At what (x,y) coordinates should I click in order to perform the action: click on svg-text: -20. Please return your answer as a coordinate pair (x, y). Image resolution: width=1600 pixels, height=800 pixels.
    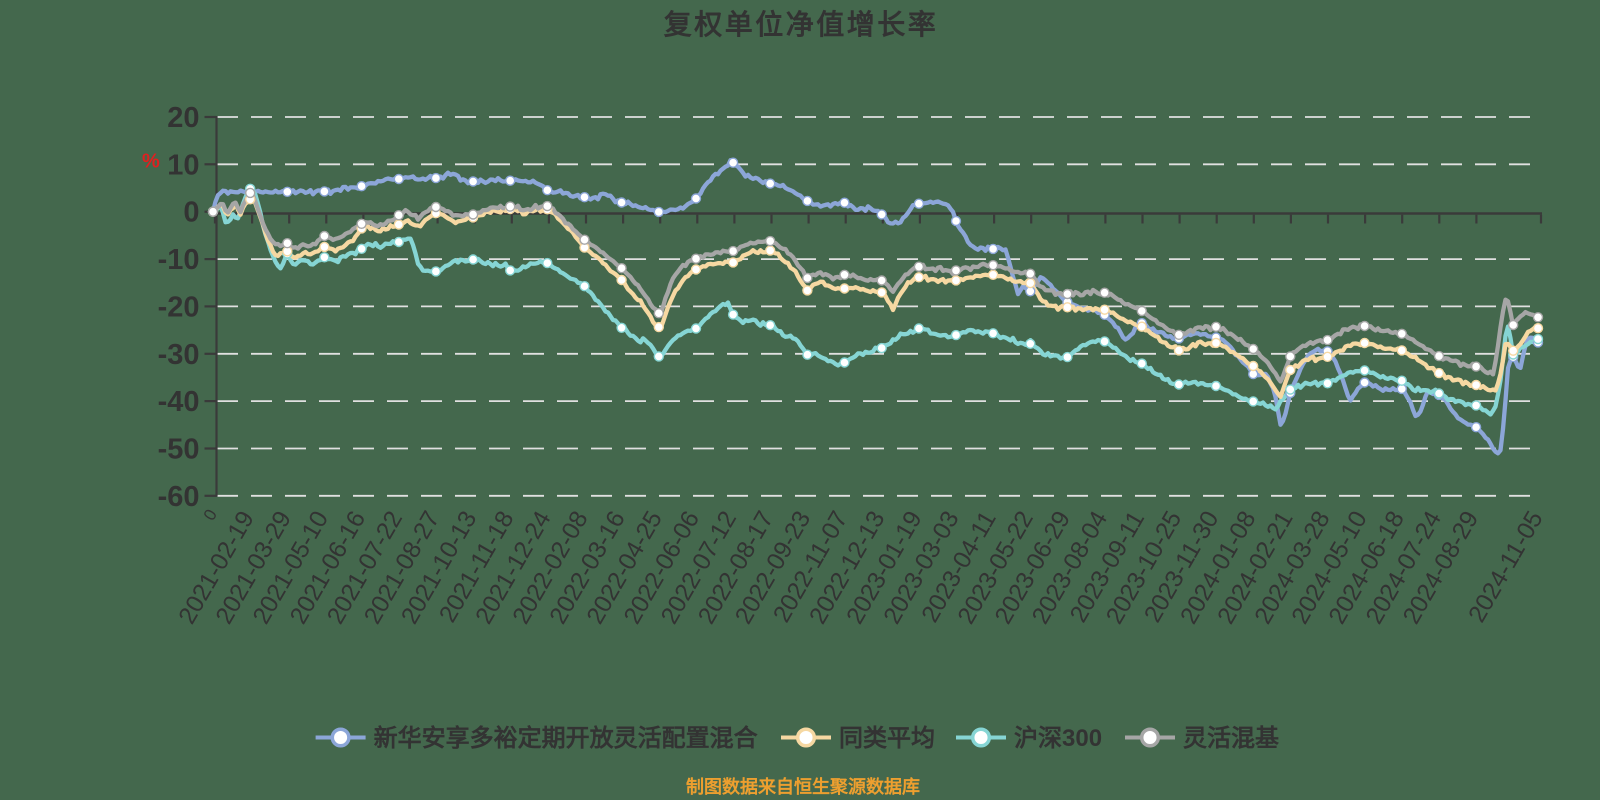
    Looking at the image, I should click on (179, 307).